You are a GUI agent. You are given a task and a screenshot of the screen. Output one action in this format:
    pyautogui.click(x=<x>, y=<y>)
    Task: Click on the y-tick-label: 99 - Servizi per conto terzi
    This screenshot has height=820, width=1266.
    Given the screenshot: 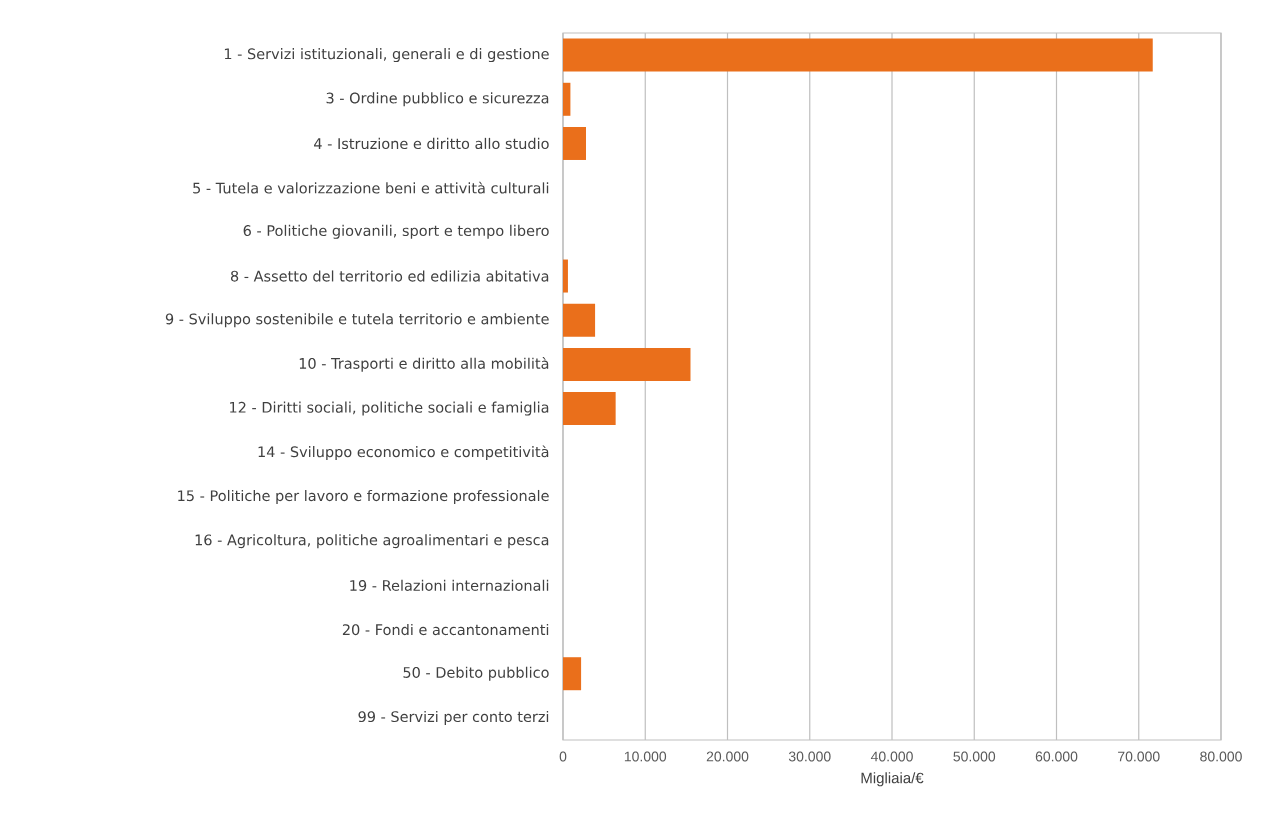 What is the action you would take?
    pyautogui.click(x=453, y=717)
    